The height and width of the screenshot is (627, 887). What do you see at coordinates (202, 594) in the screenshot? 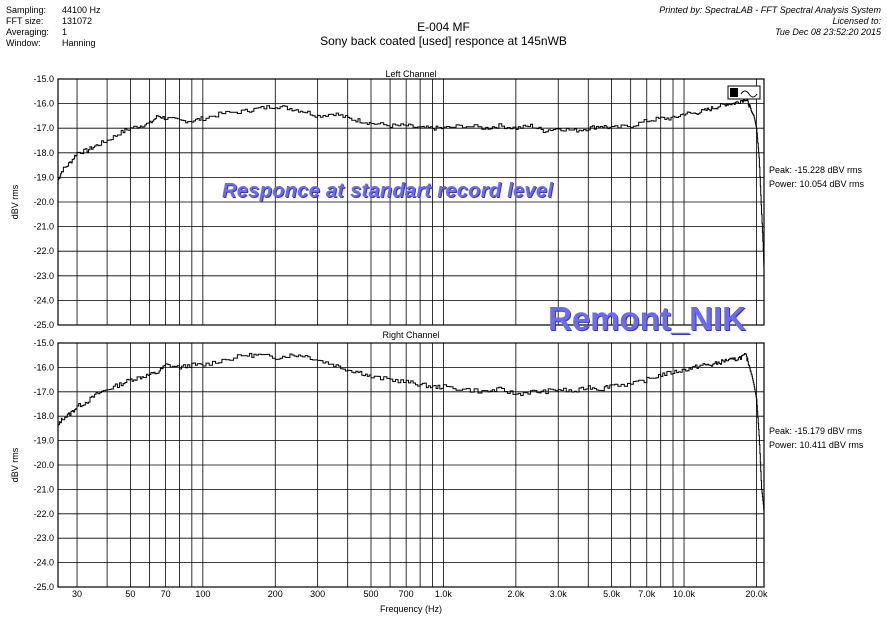
I see `x-tick-label: 100` at bounding box center [202, 594].